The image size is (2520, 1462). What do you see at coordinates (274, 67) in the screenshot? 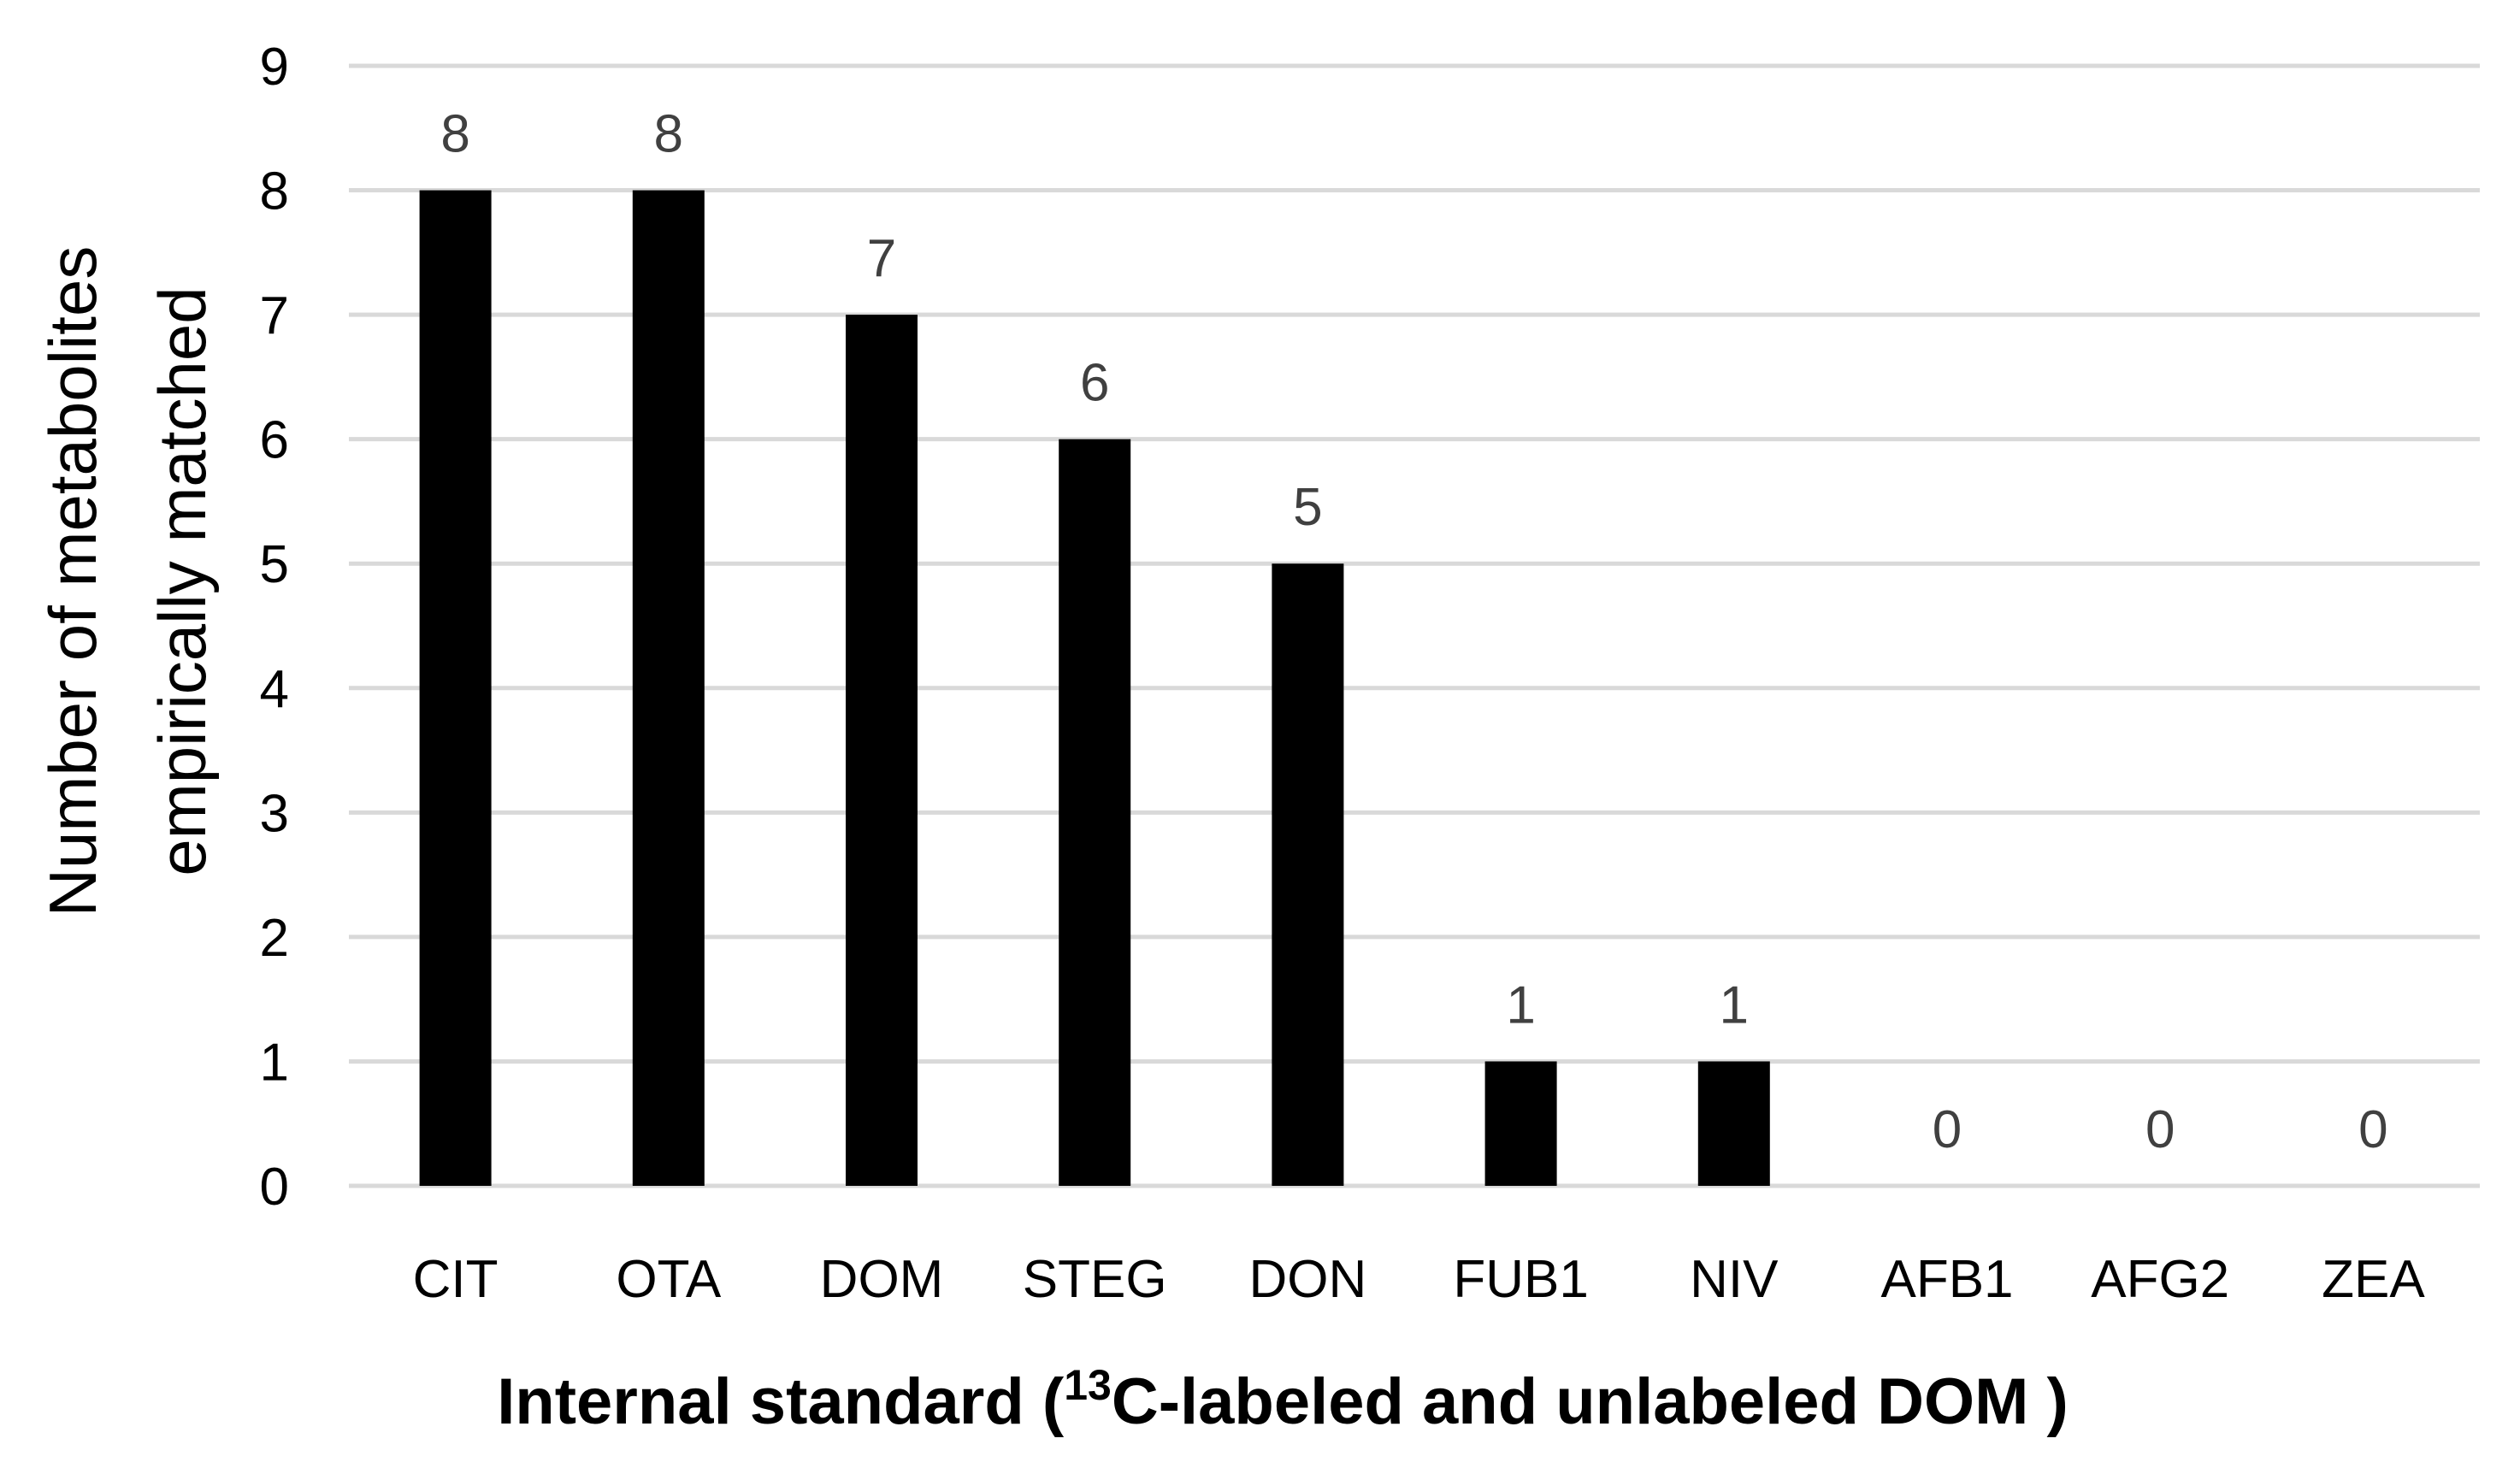
I see `y-tick-label: 9` at bounding box center [274, 67].